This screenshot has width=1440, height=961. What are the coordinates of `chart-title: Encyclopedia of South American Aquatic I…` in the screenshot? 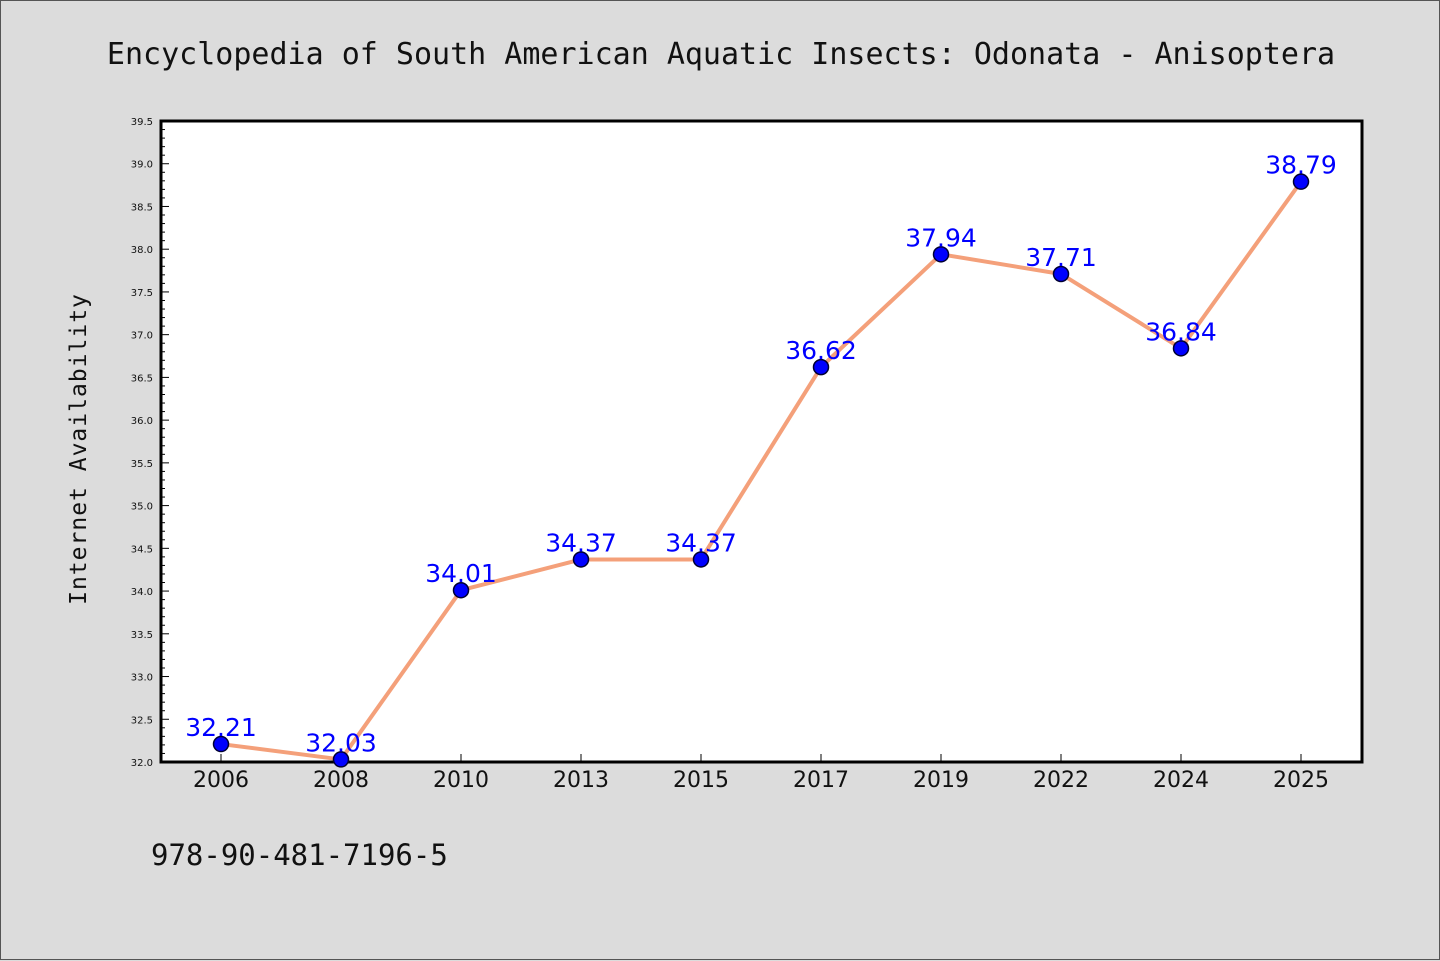 It's located at (721, 54).